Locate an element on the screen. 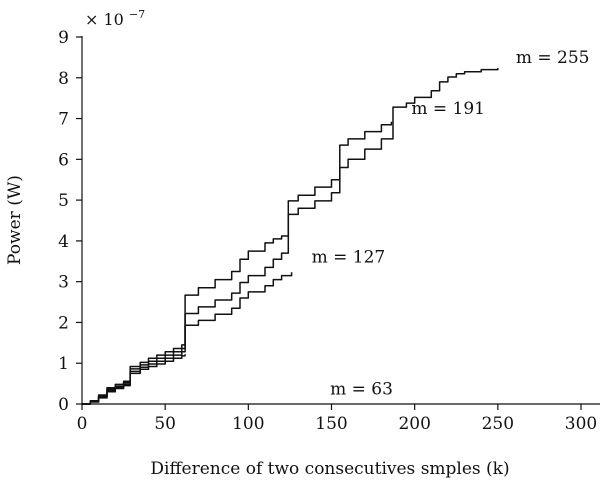  y-tick-label: 6 is located at coordinates (63, 160).